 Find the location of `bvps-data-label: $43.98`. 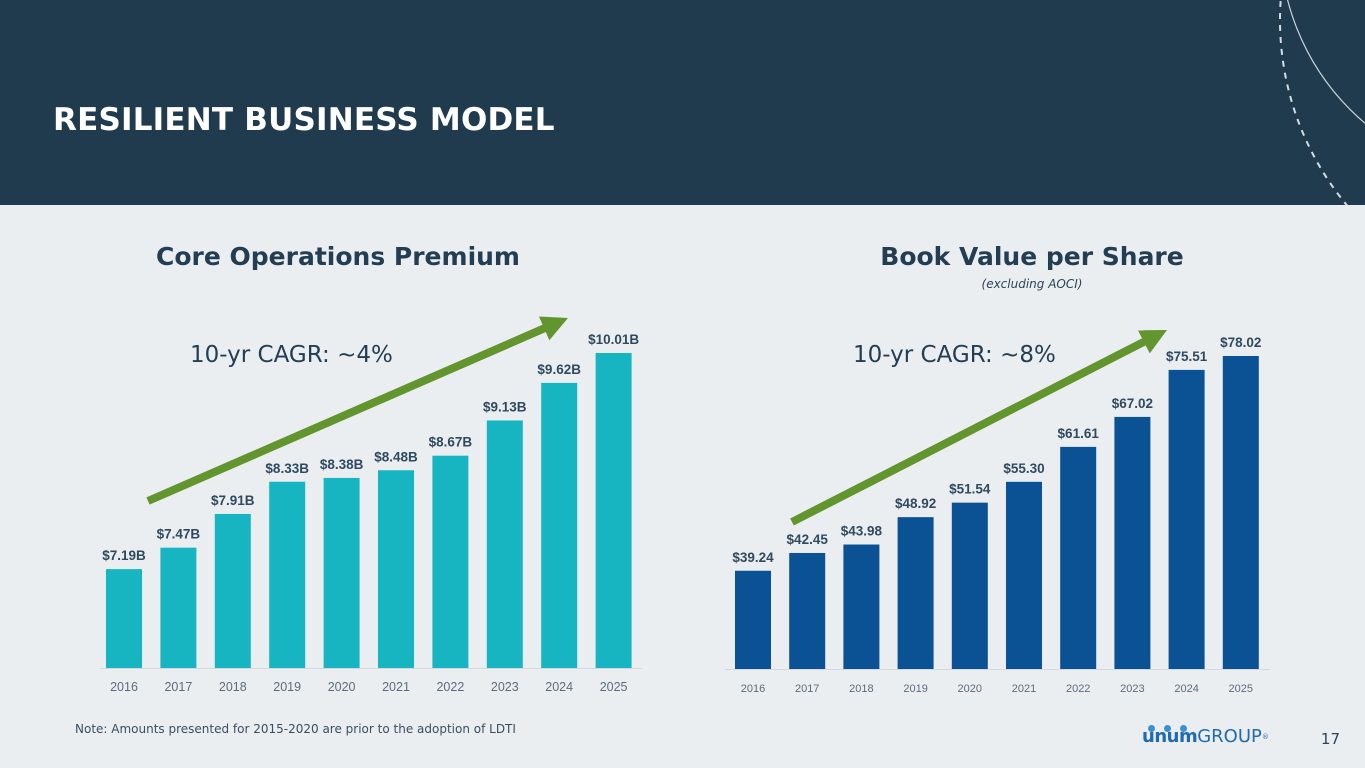

bvps-data-label: $43.98 is located at coordinates (862, 531).